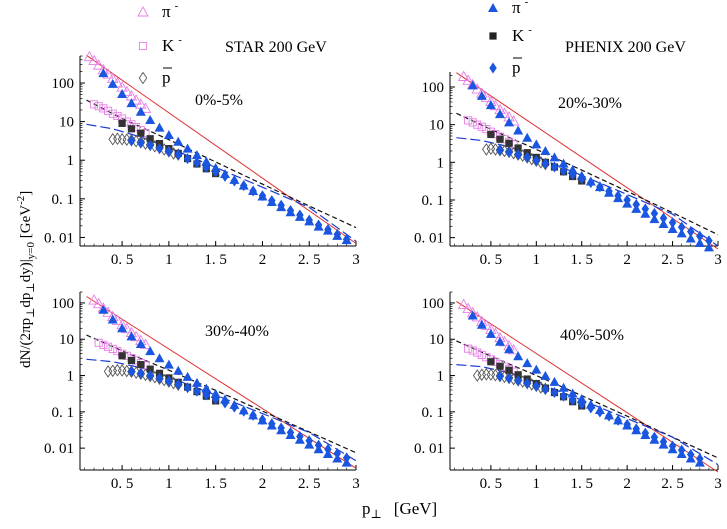  What do you see at coordinates (143, 11) in the screenshot?
I see `star-legend-marker` at bounding box center [143, 11].